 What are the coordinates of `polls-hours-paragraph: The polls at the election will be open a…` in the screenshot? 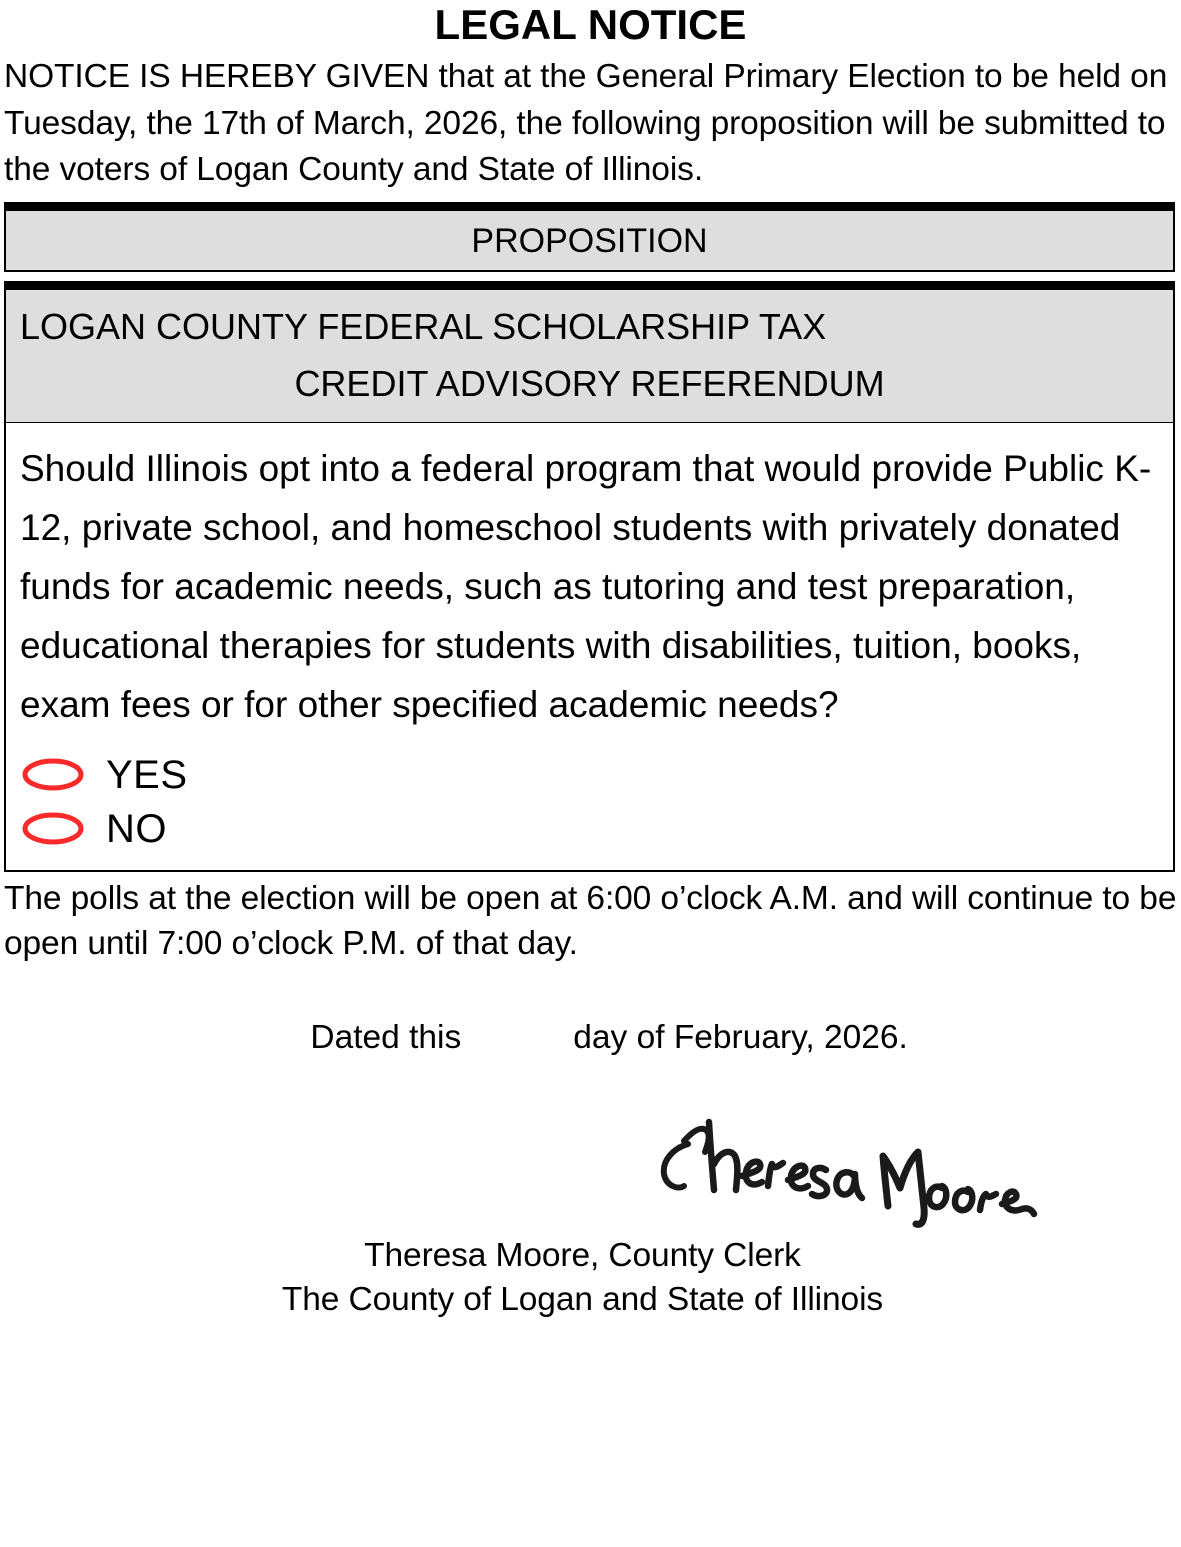 It's located at (590, 920).